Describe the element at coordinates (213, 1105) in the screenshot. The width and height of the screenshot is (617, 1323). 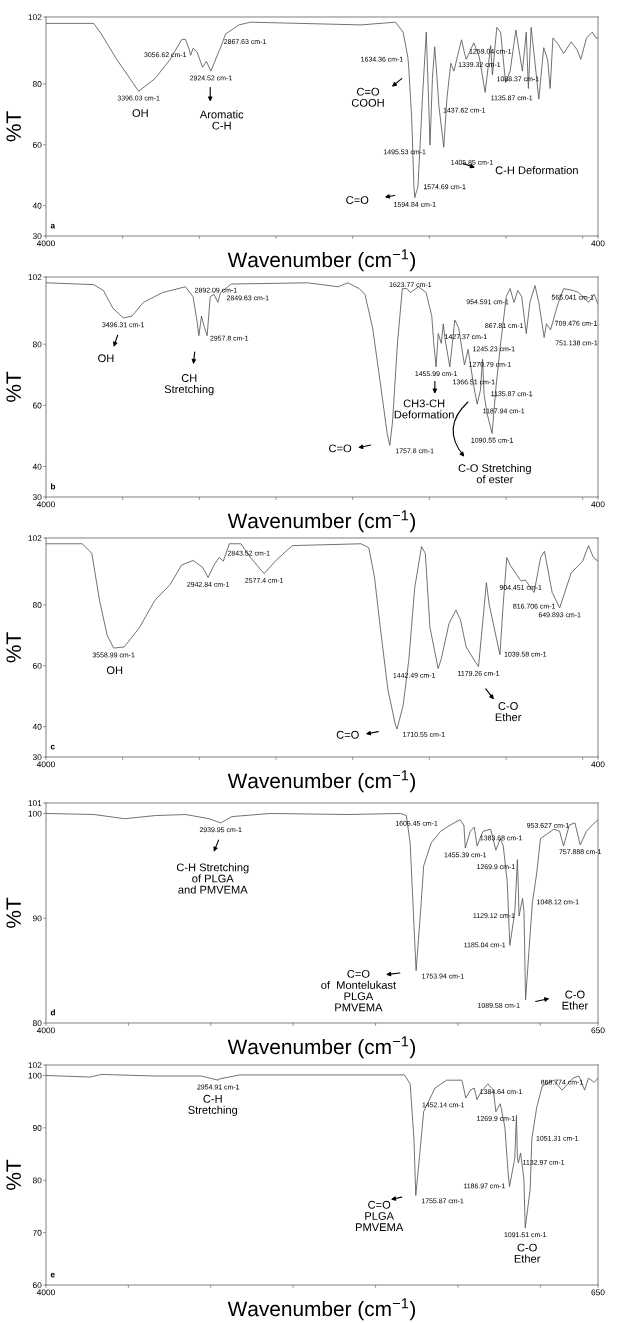
I see `annotation: C-H Stretching` at that location.